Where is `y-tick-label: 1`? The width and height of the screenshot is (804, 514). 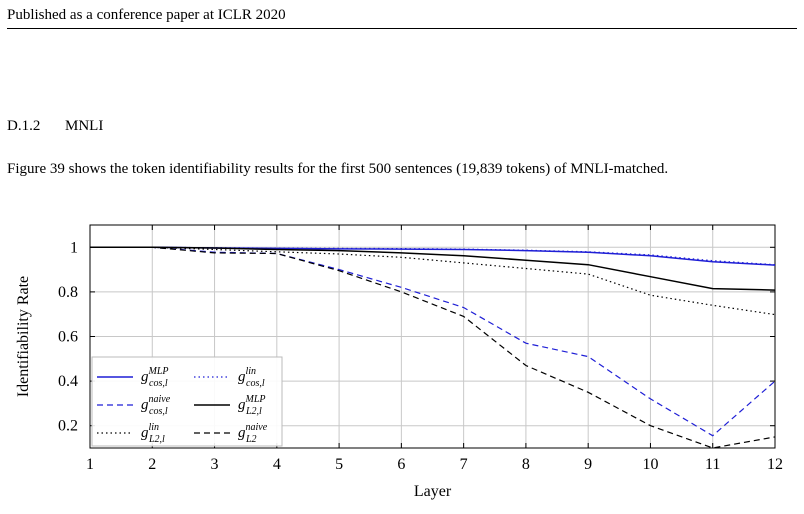
y-tick-label: 1 is located at coordinates (74, 247).